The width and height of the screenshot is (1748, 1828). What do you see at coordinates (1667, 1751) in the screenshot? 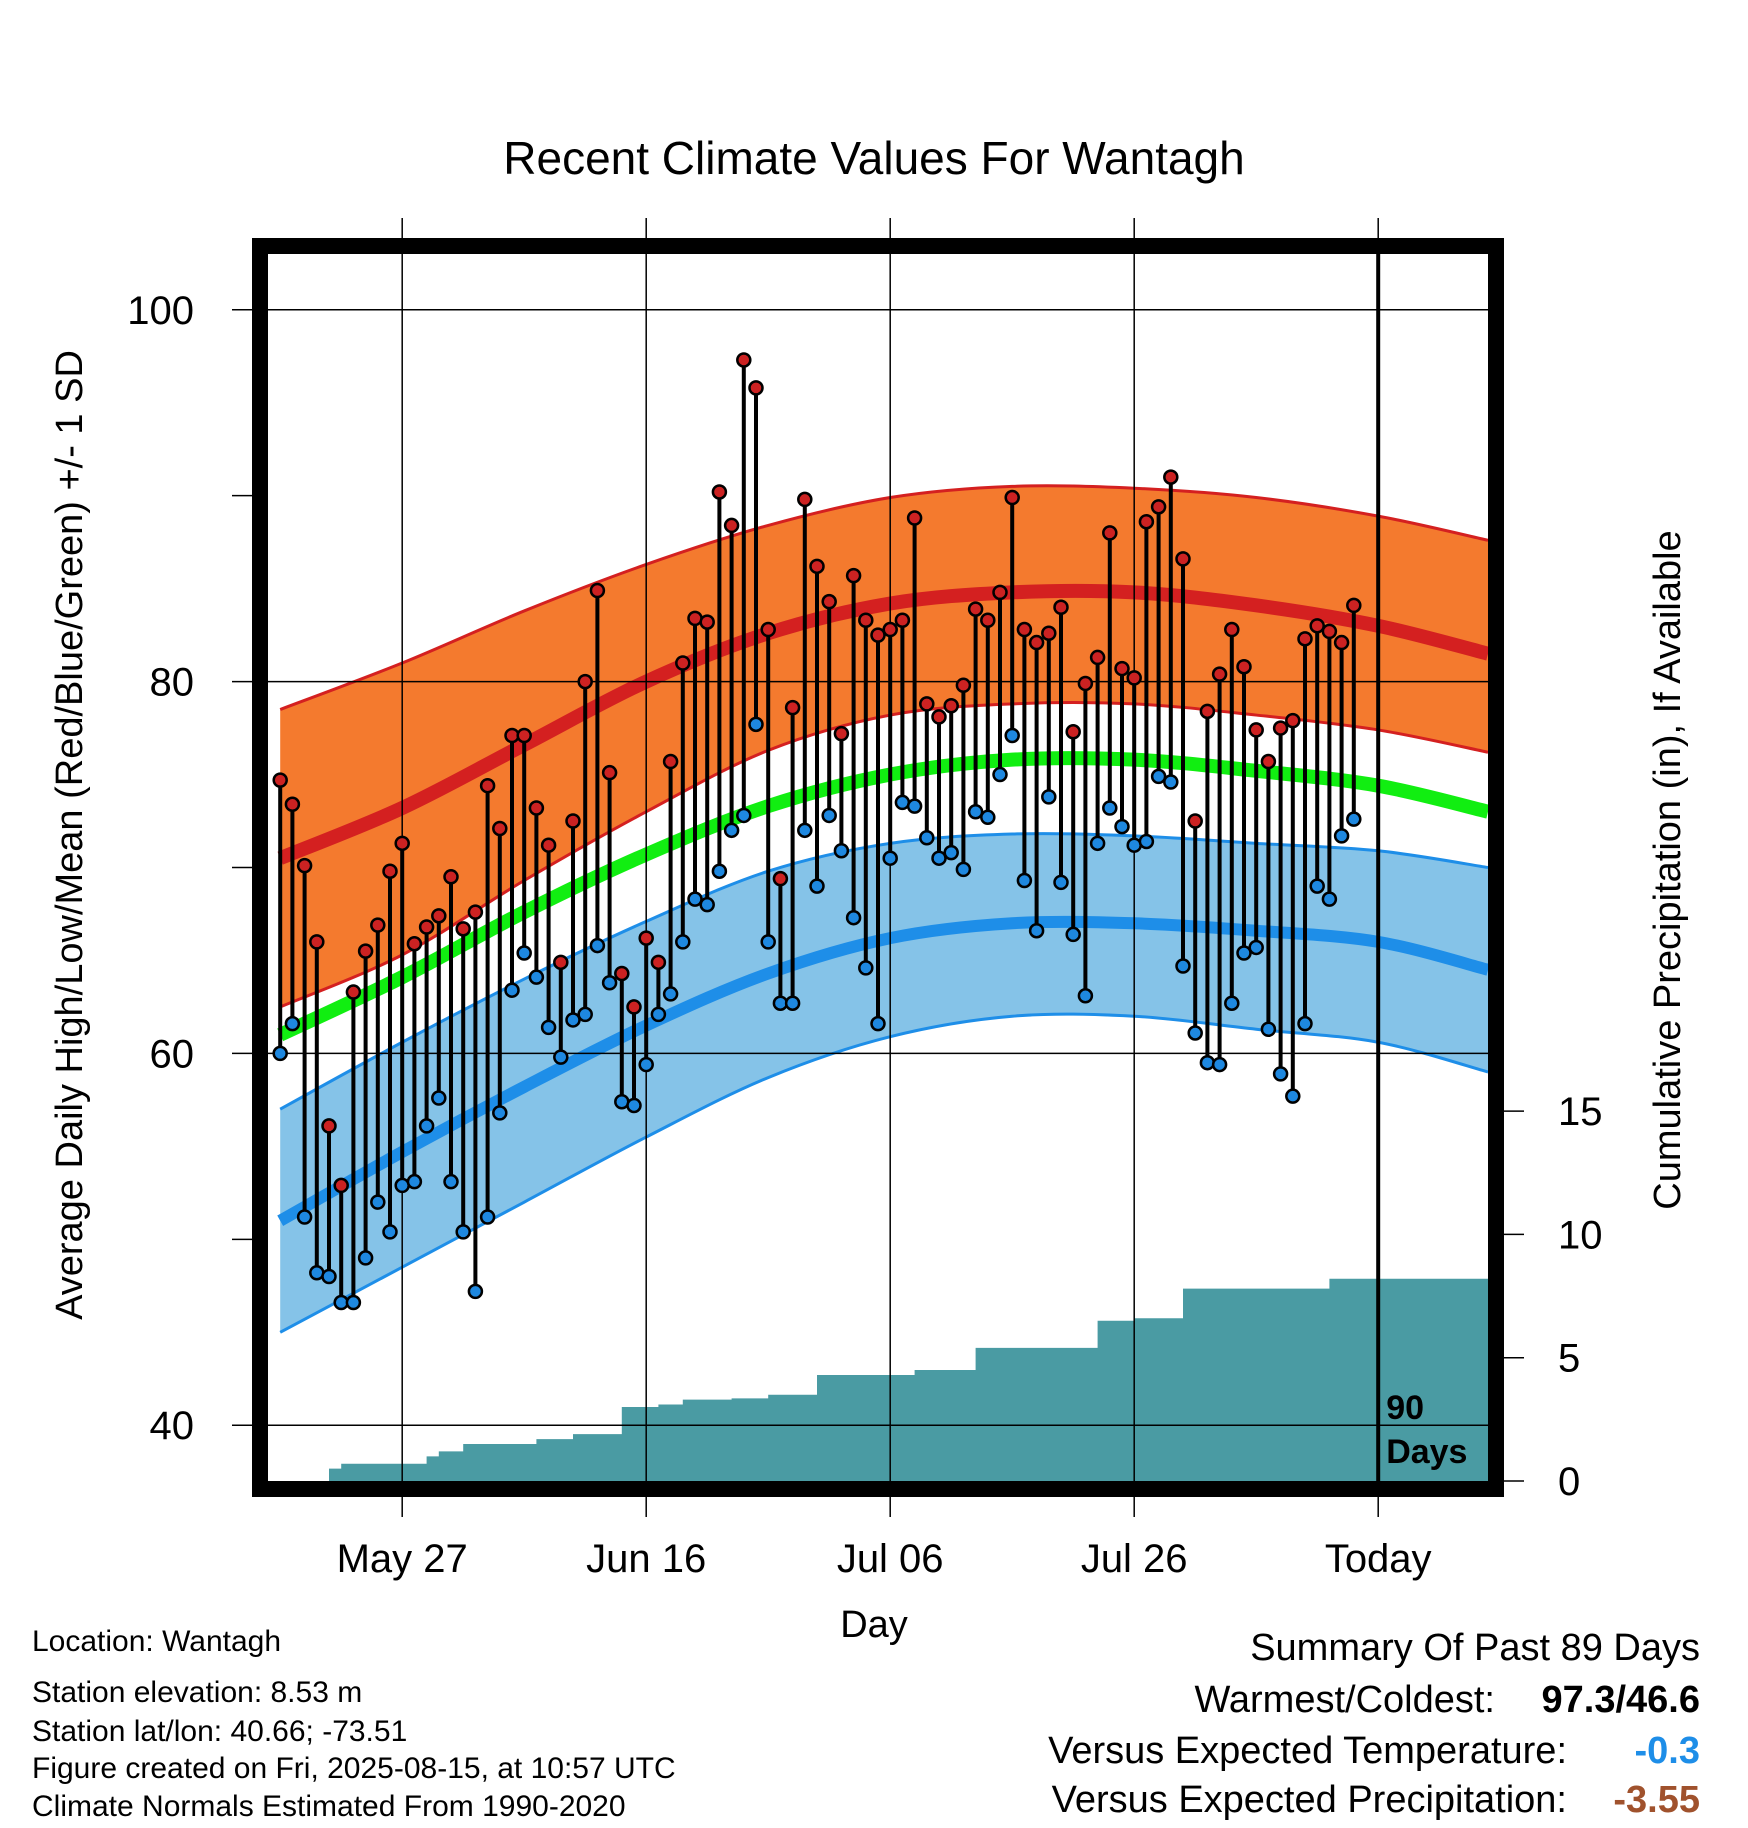
I see `temp-anomaly-value: -0.3` at bounding box center [1667, 1751].